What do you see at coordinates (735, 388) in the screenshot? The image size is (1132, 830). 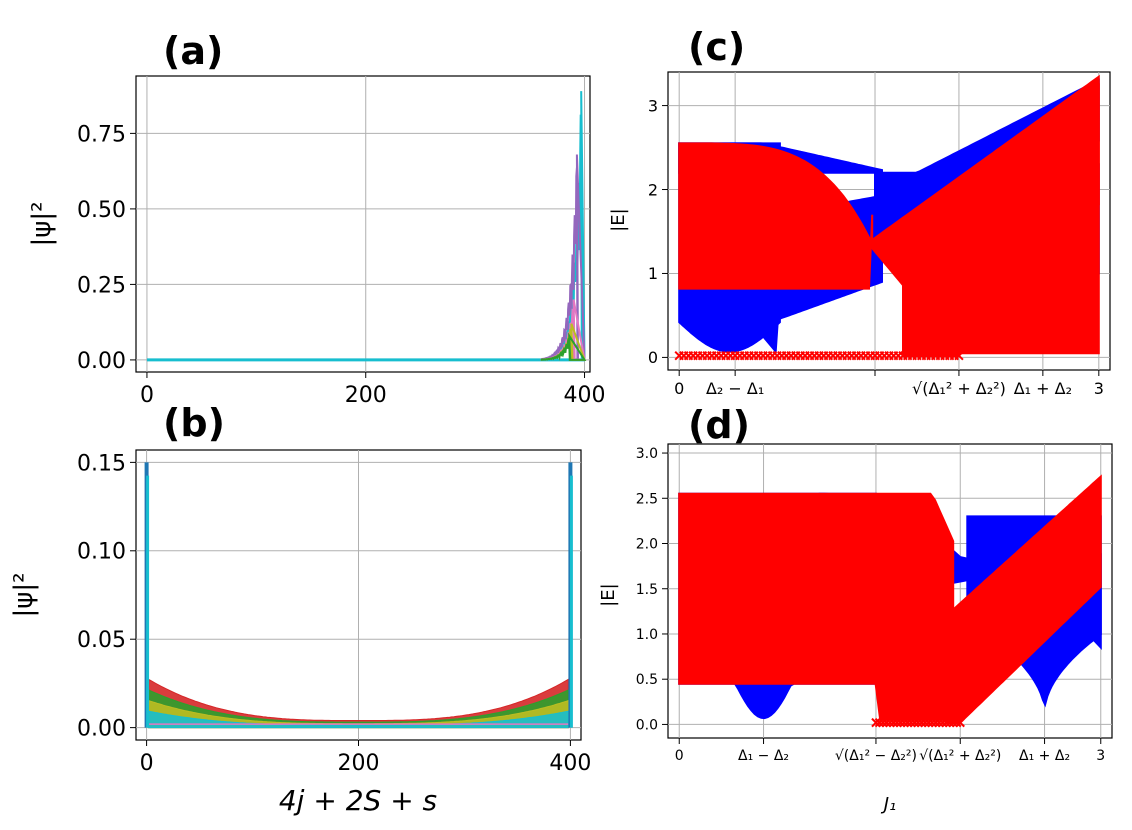 I see `panel-c-xtick-label: Δ₂ − Δ₁` at bounding box center [735, 388].